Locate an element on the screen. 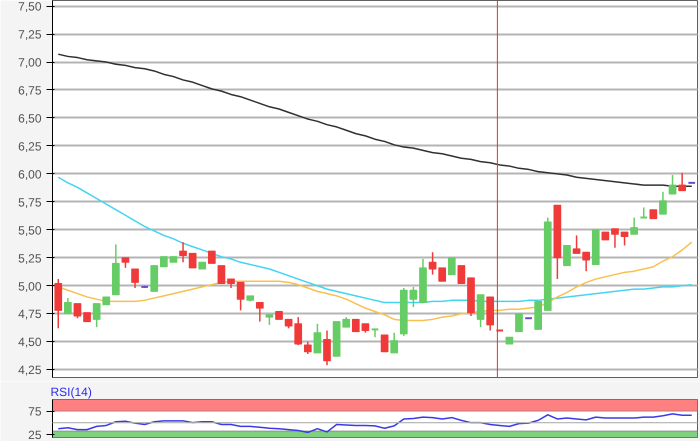 The height and width of the screenshot is (441, 700). y-tick-label: 6,00 is located at coordinates (30, 174).